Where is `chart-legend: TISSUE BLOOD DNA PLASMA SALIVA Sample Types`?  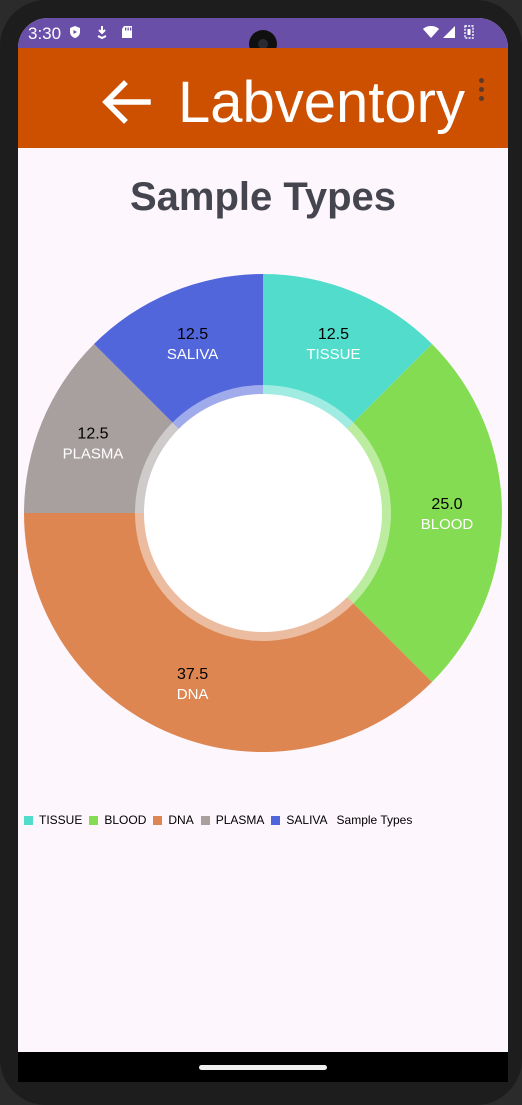
chart-legend: TISSUE BLOOD DNA PLASMA SALIVA Sample Types is located at coordinates (218, 820).